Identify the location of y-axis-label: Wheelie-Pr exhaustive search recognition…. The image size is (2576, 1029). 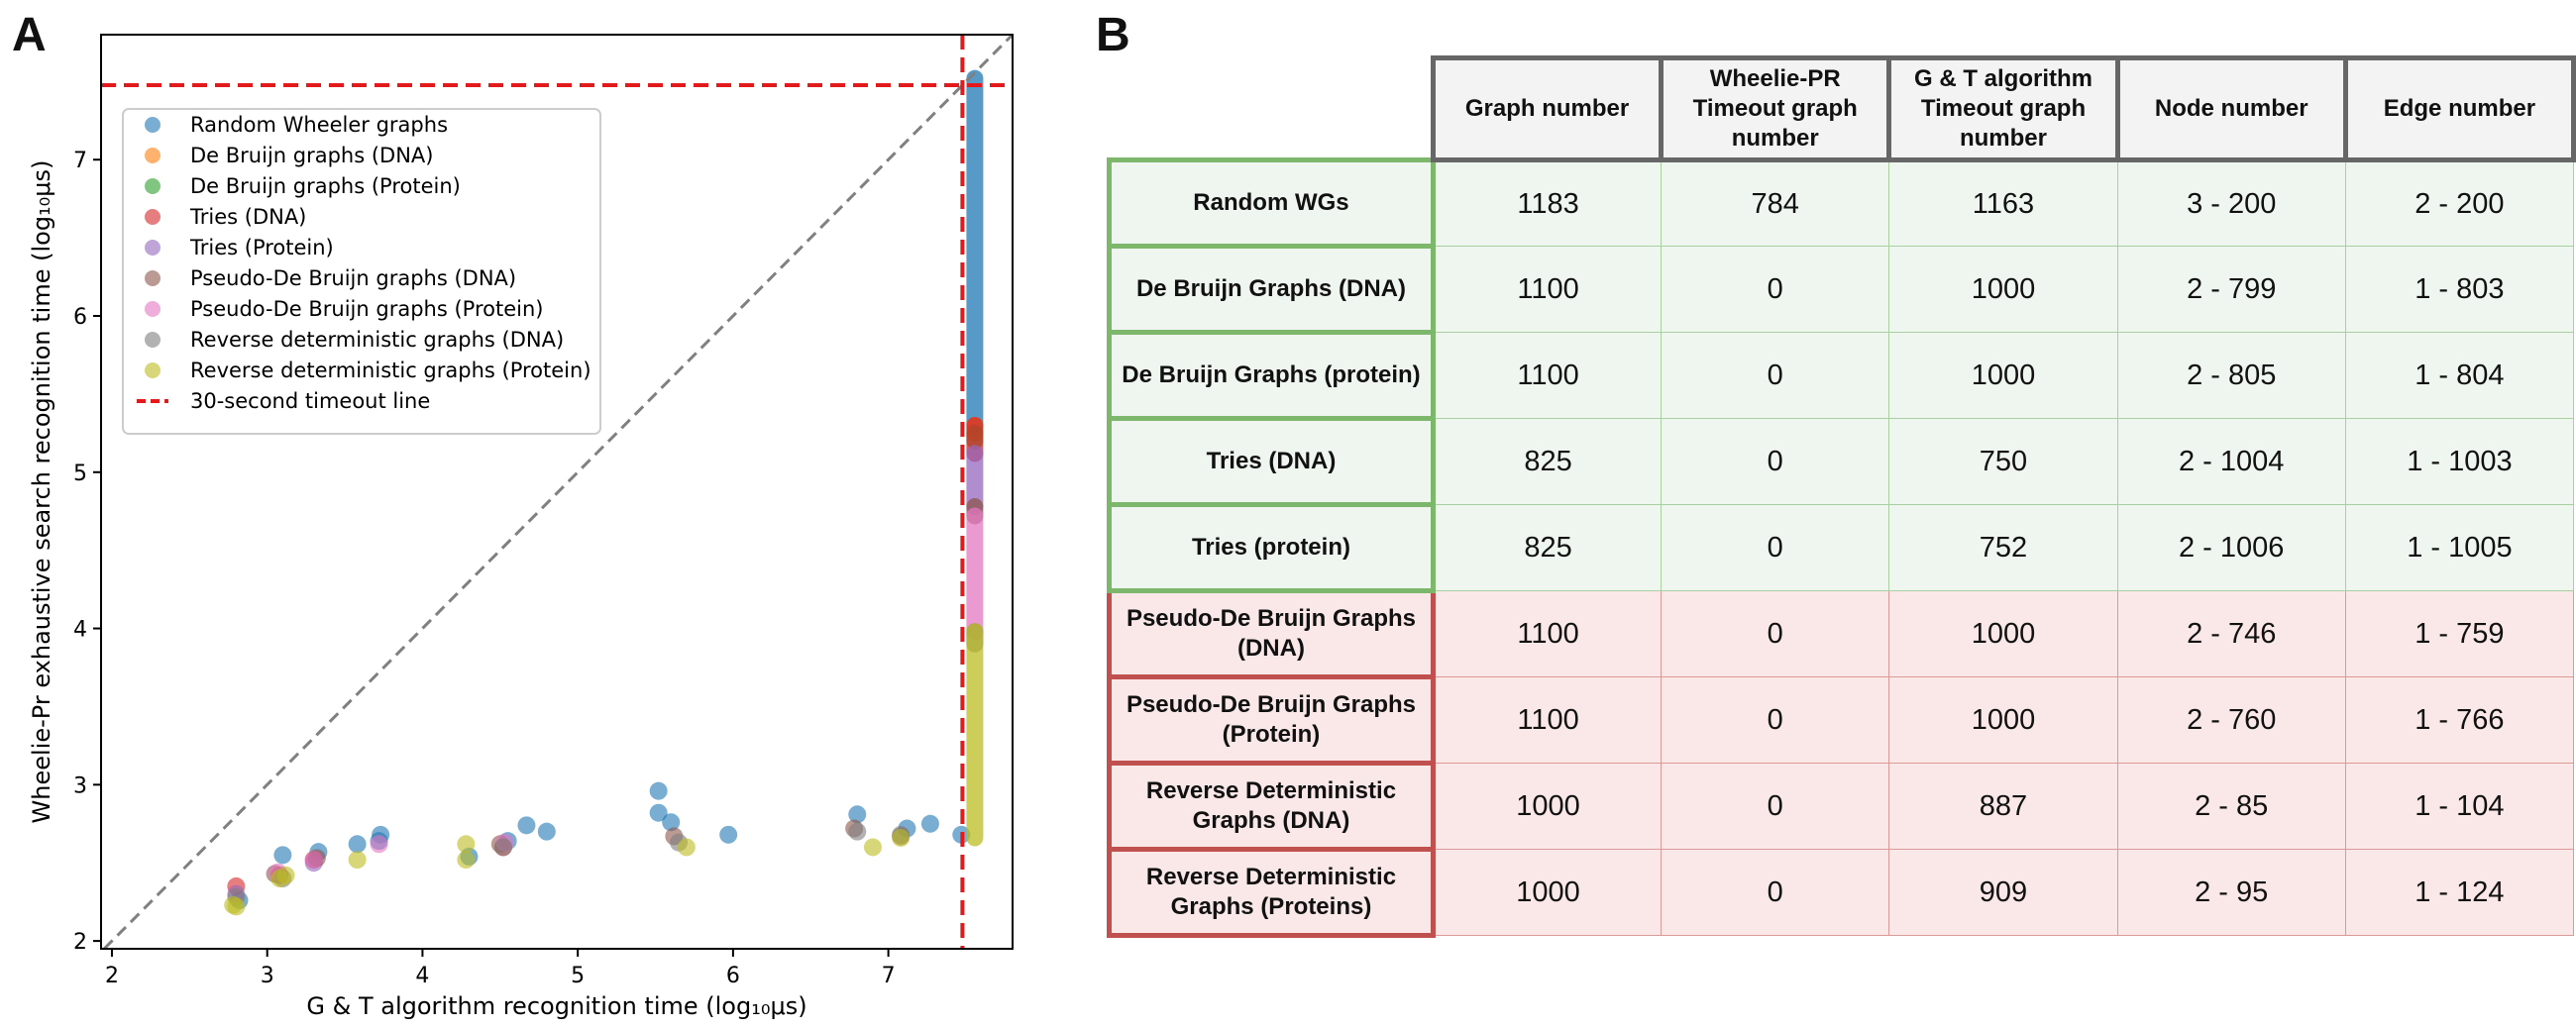
(41, 492).